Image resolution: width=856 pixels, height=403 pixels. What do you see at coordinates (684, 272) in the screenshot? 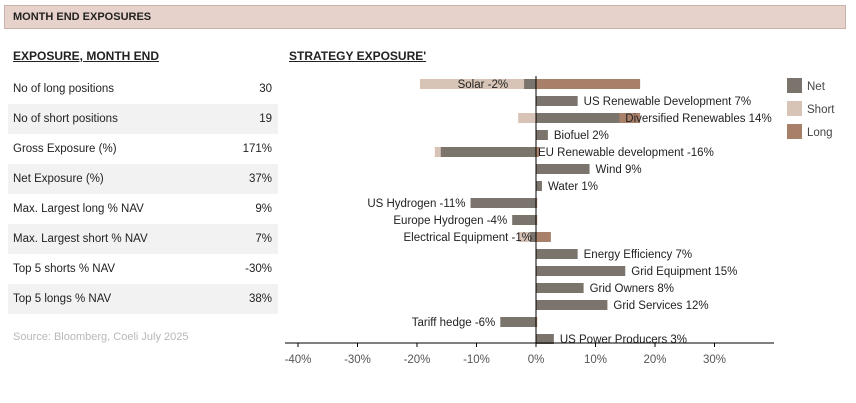
I see `bar-label: Grid Equipment 15%` at bounding box center [684, 272].